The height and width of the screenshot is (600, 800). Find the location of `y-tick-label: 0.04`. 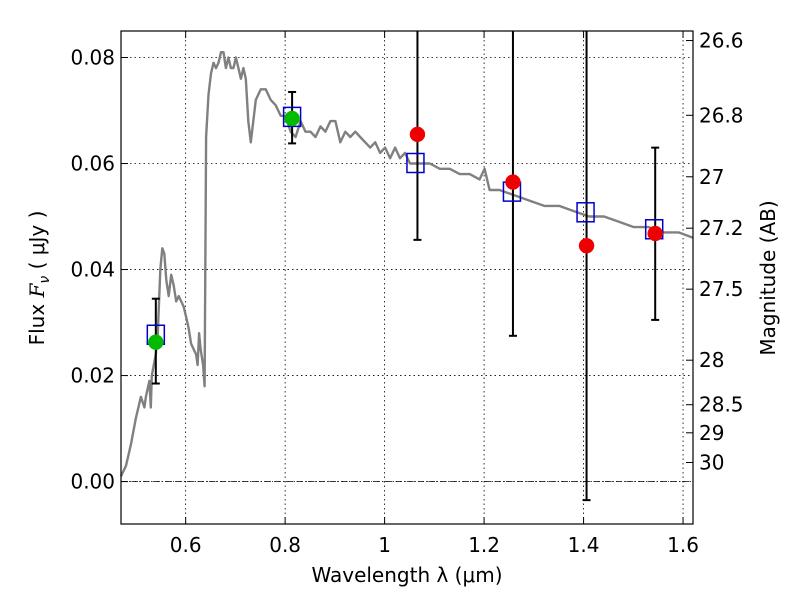

y-tick-label: 0.04 is located at coordinates (92, 270).